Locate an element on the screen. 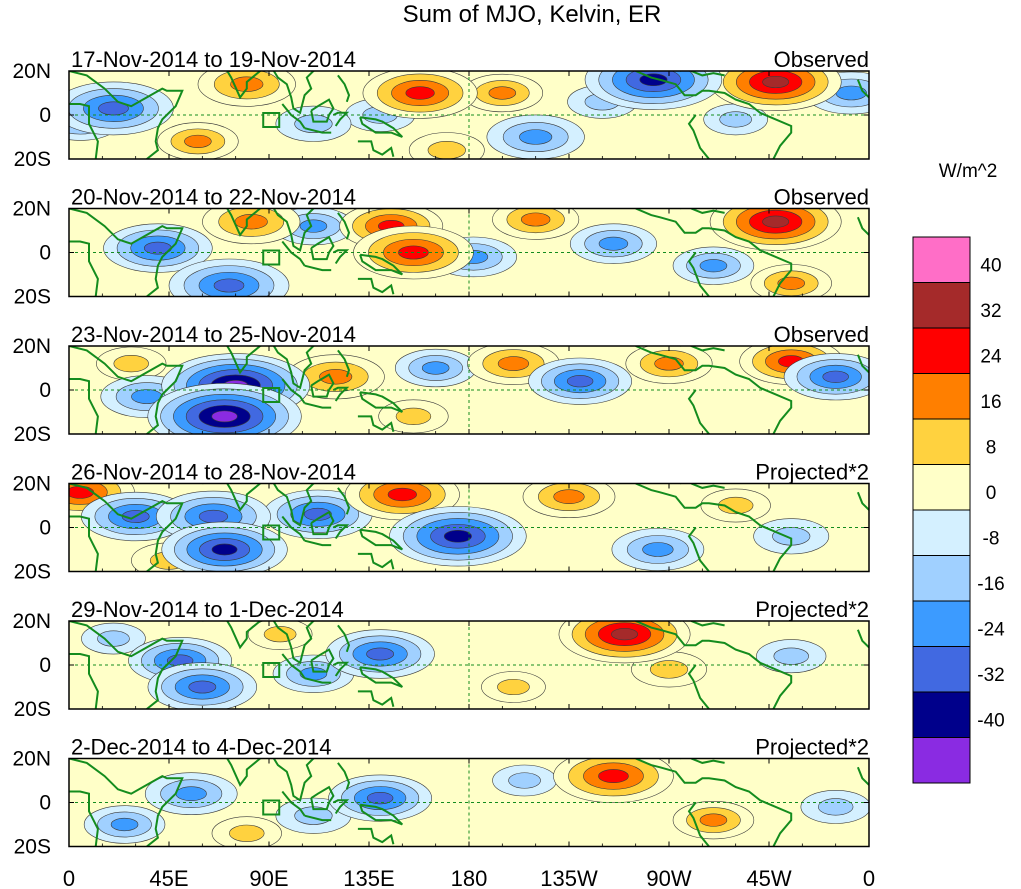  panel-period-label: 29-Nov-2014 to 1-Dec-2014 is located at coordinates (207, 609).